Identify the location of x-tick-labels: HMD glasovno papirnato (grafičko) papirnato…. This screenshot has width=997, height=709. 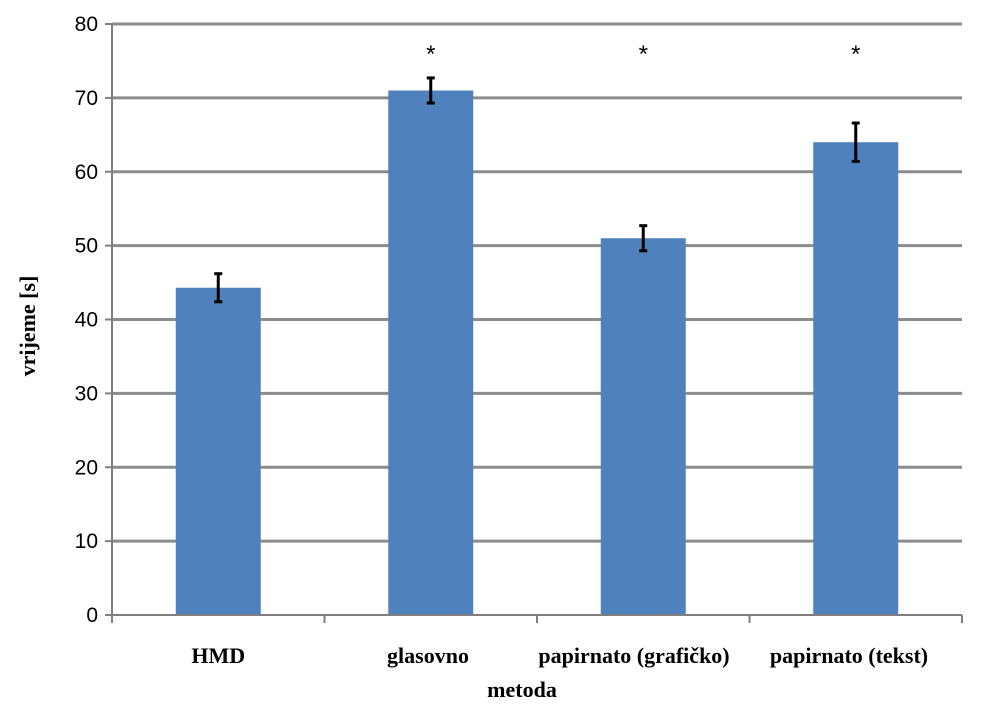
(559, 655).